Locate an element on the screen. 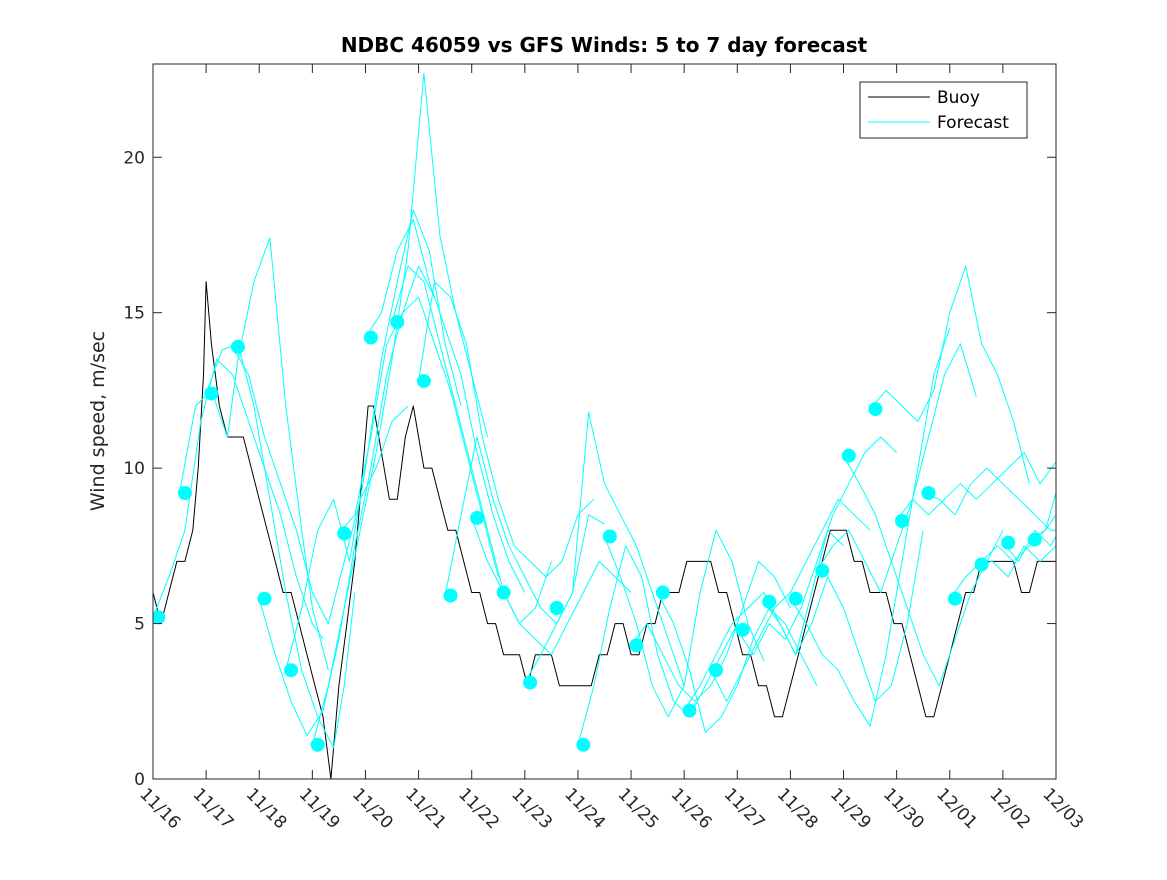 This screenshot has height=880, width=1167. legend-box is located at coordinates (943, 110).